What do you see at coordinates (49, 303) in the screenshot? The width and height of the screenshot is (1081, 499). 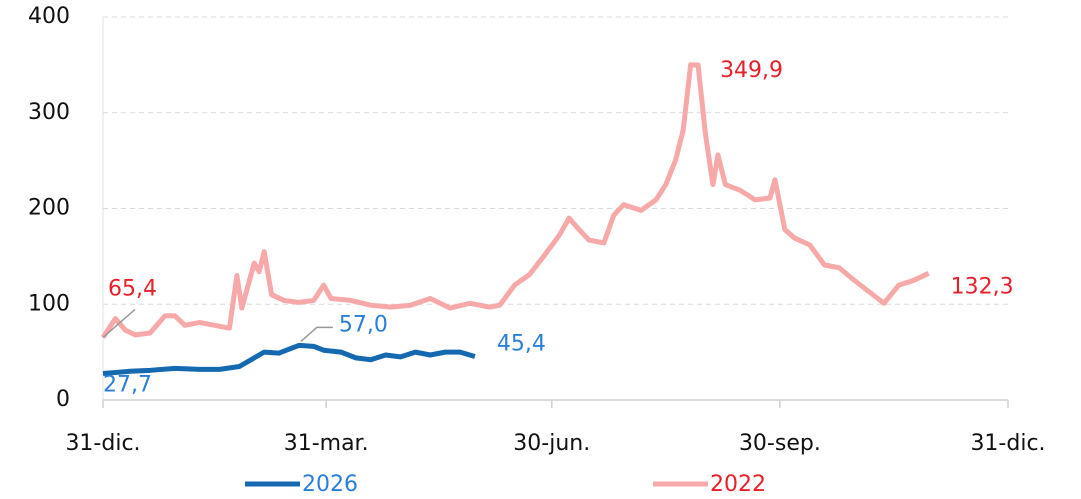 I see `y-tick-label: 100` at bounding box center [49, 303].